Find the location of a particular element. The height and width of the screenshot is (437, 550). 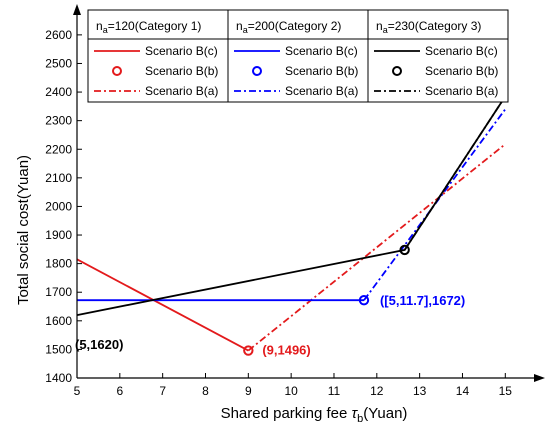

legend-entry-1-3: Scenario B(a) is located at coordinates (181, 91).